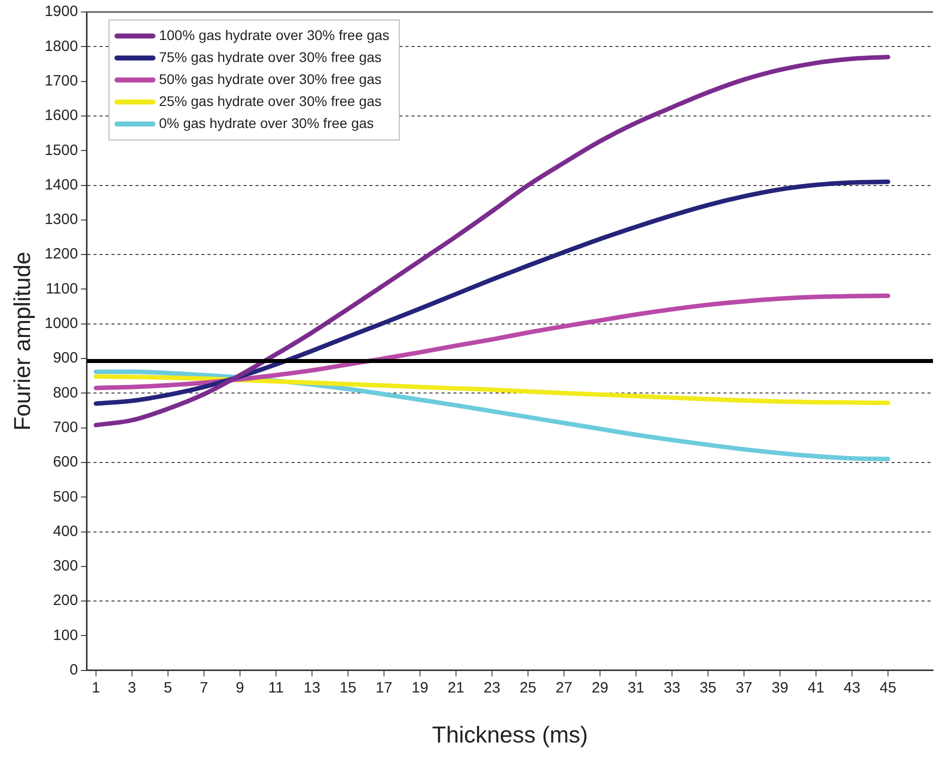  I want to click on y-tick-label: 100, so click(65, 635).